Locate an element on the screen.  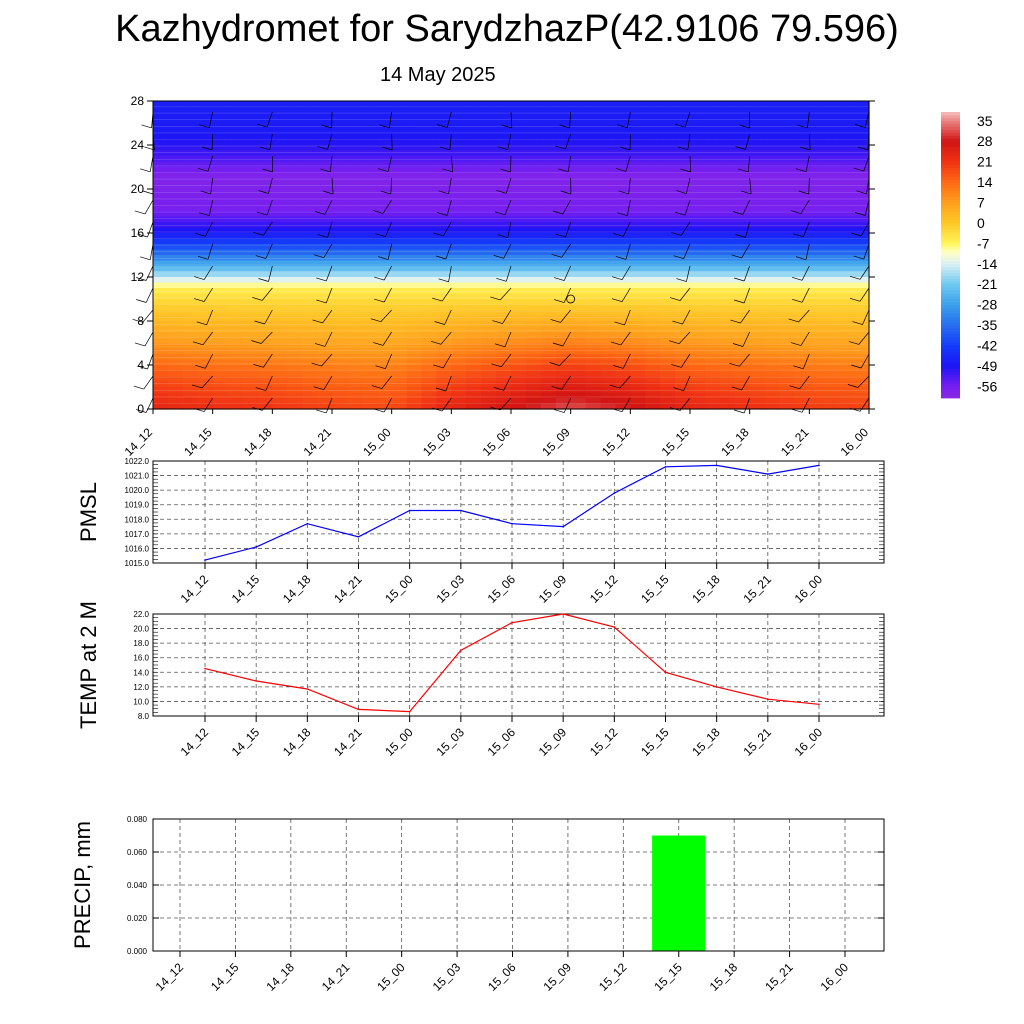
pmsl-y-tick-label: 1019.0 is located at coordinates (137, 505).